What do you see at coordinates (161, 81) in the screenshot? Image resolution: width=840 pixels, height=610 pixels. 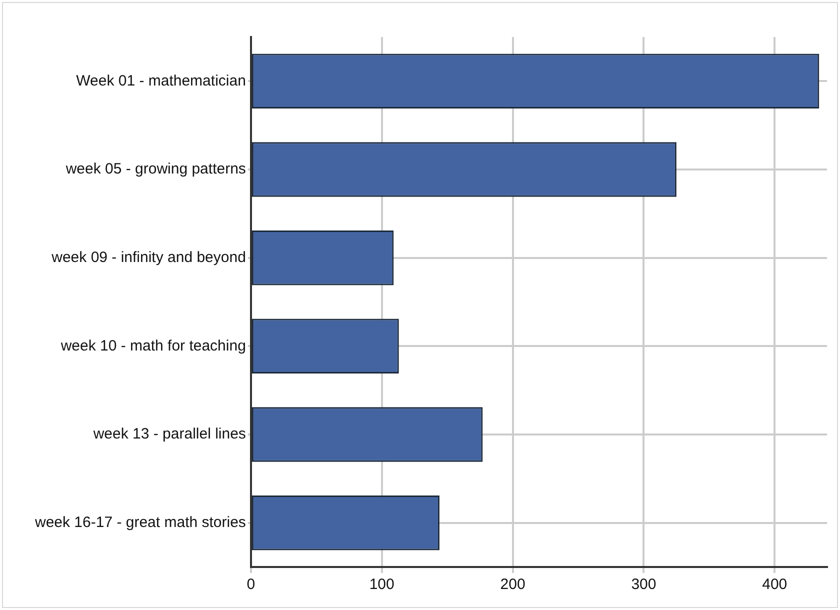 I see `y-tick-label: Week 01 - mathematician` at bounding box center [161, 81].